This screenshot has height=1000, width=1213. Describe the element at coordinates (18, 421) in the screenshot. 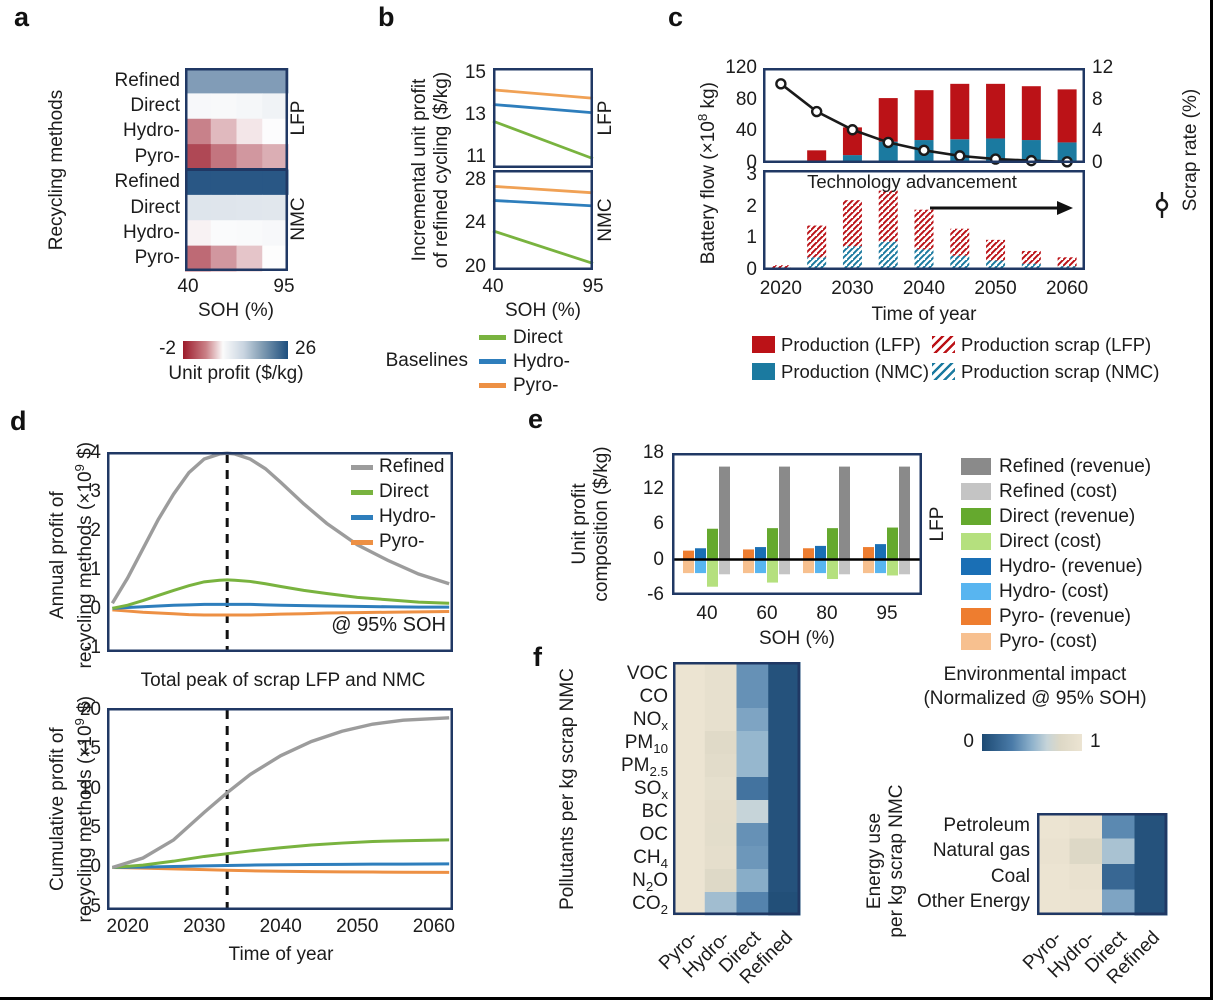

I see `panel-d-label: d` at that location.